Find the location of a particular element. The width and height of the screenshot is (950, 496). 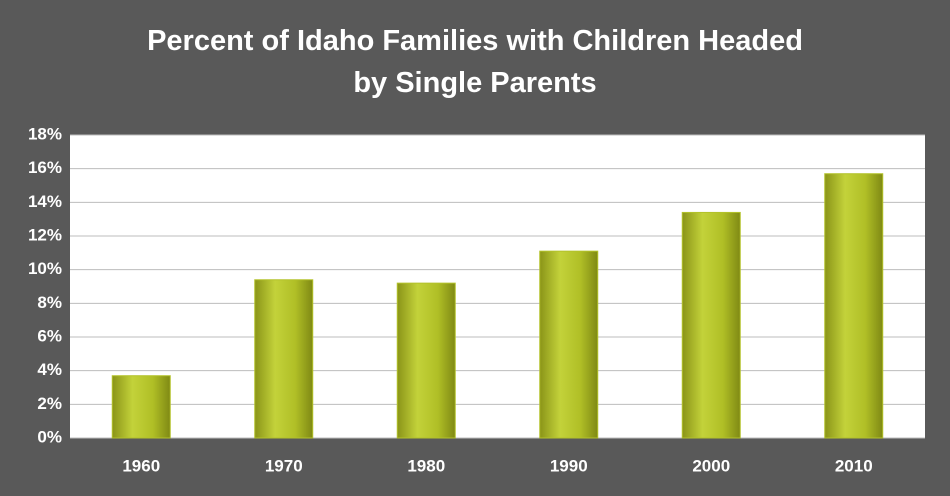

x-tick-label: 2010 is located at coordinates (854, 465).